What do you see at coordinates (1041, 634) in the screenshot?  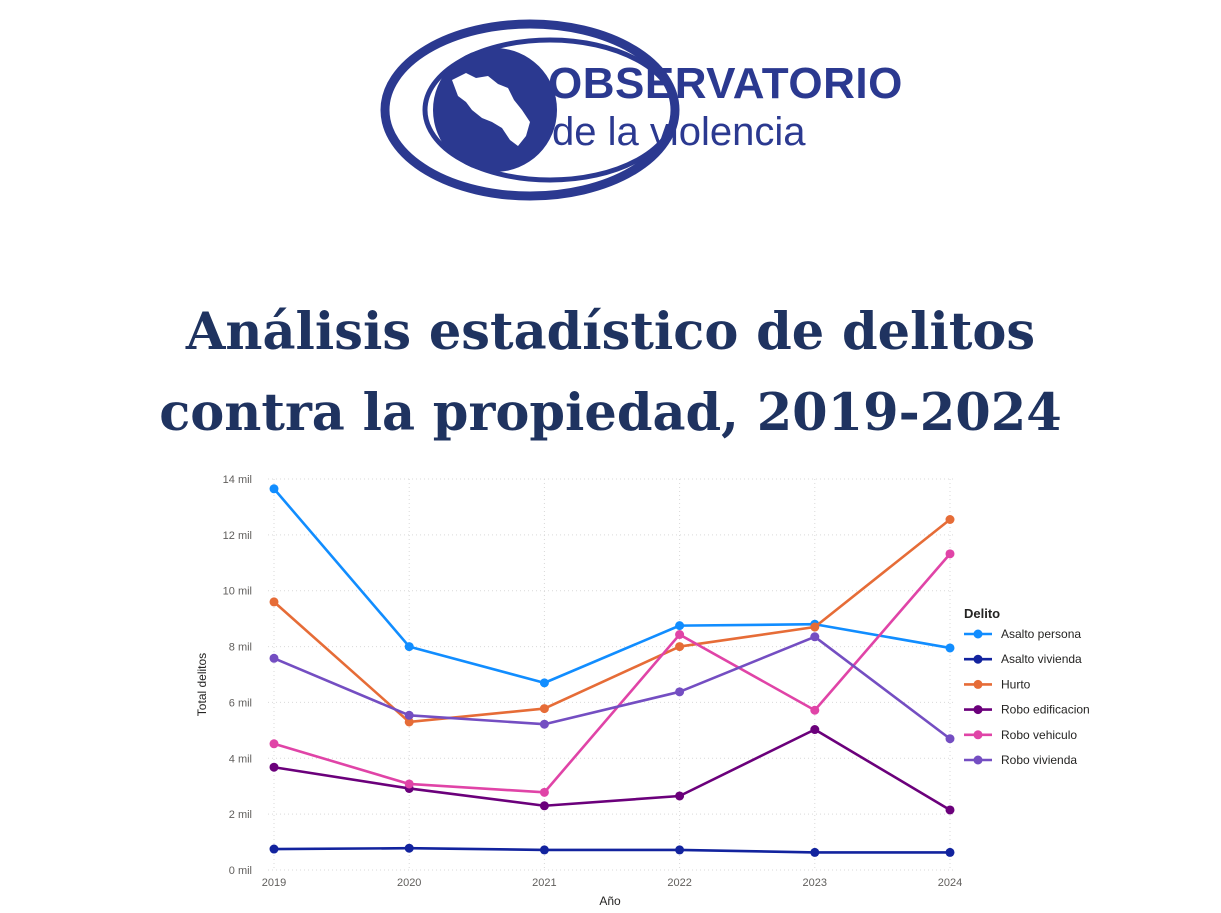 I see `legend-label: Asalto persona` at bounding box center [1041, 634].